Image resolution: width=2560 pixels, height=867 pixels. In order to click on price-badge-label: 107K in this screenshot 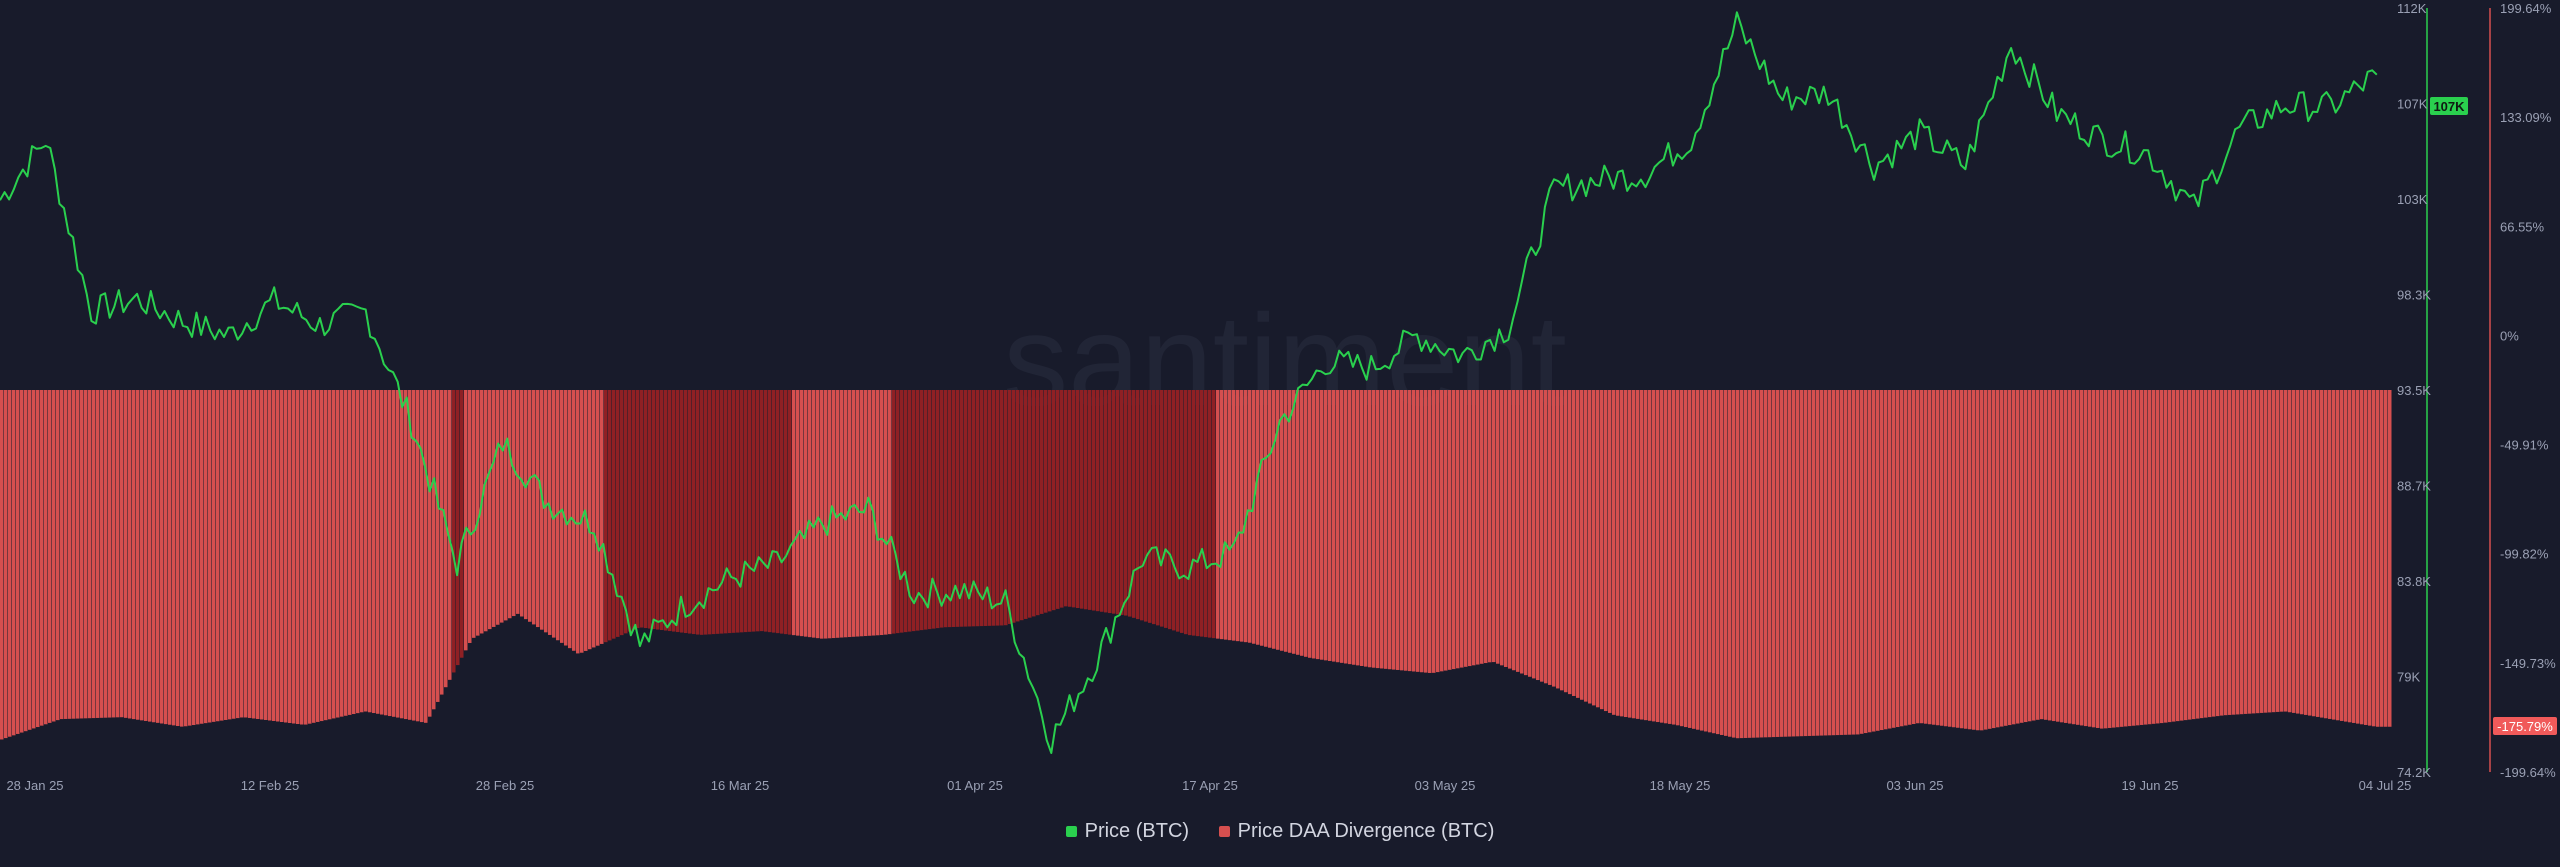, I will do `click(2449, 106)`.